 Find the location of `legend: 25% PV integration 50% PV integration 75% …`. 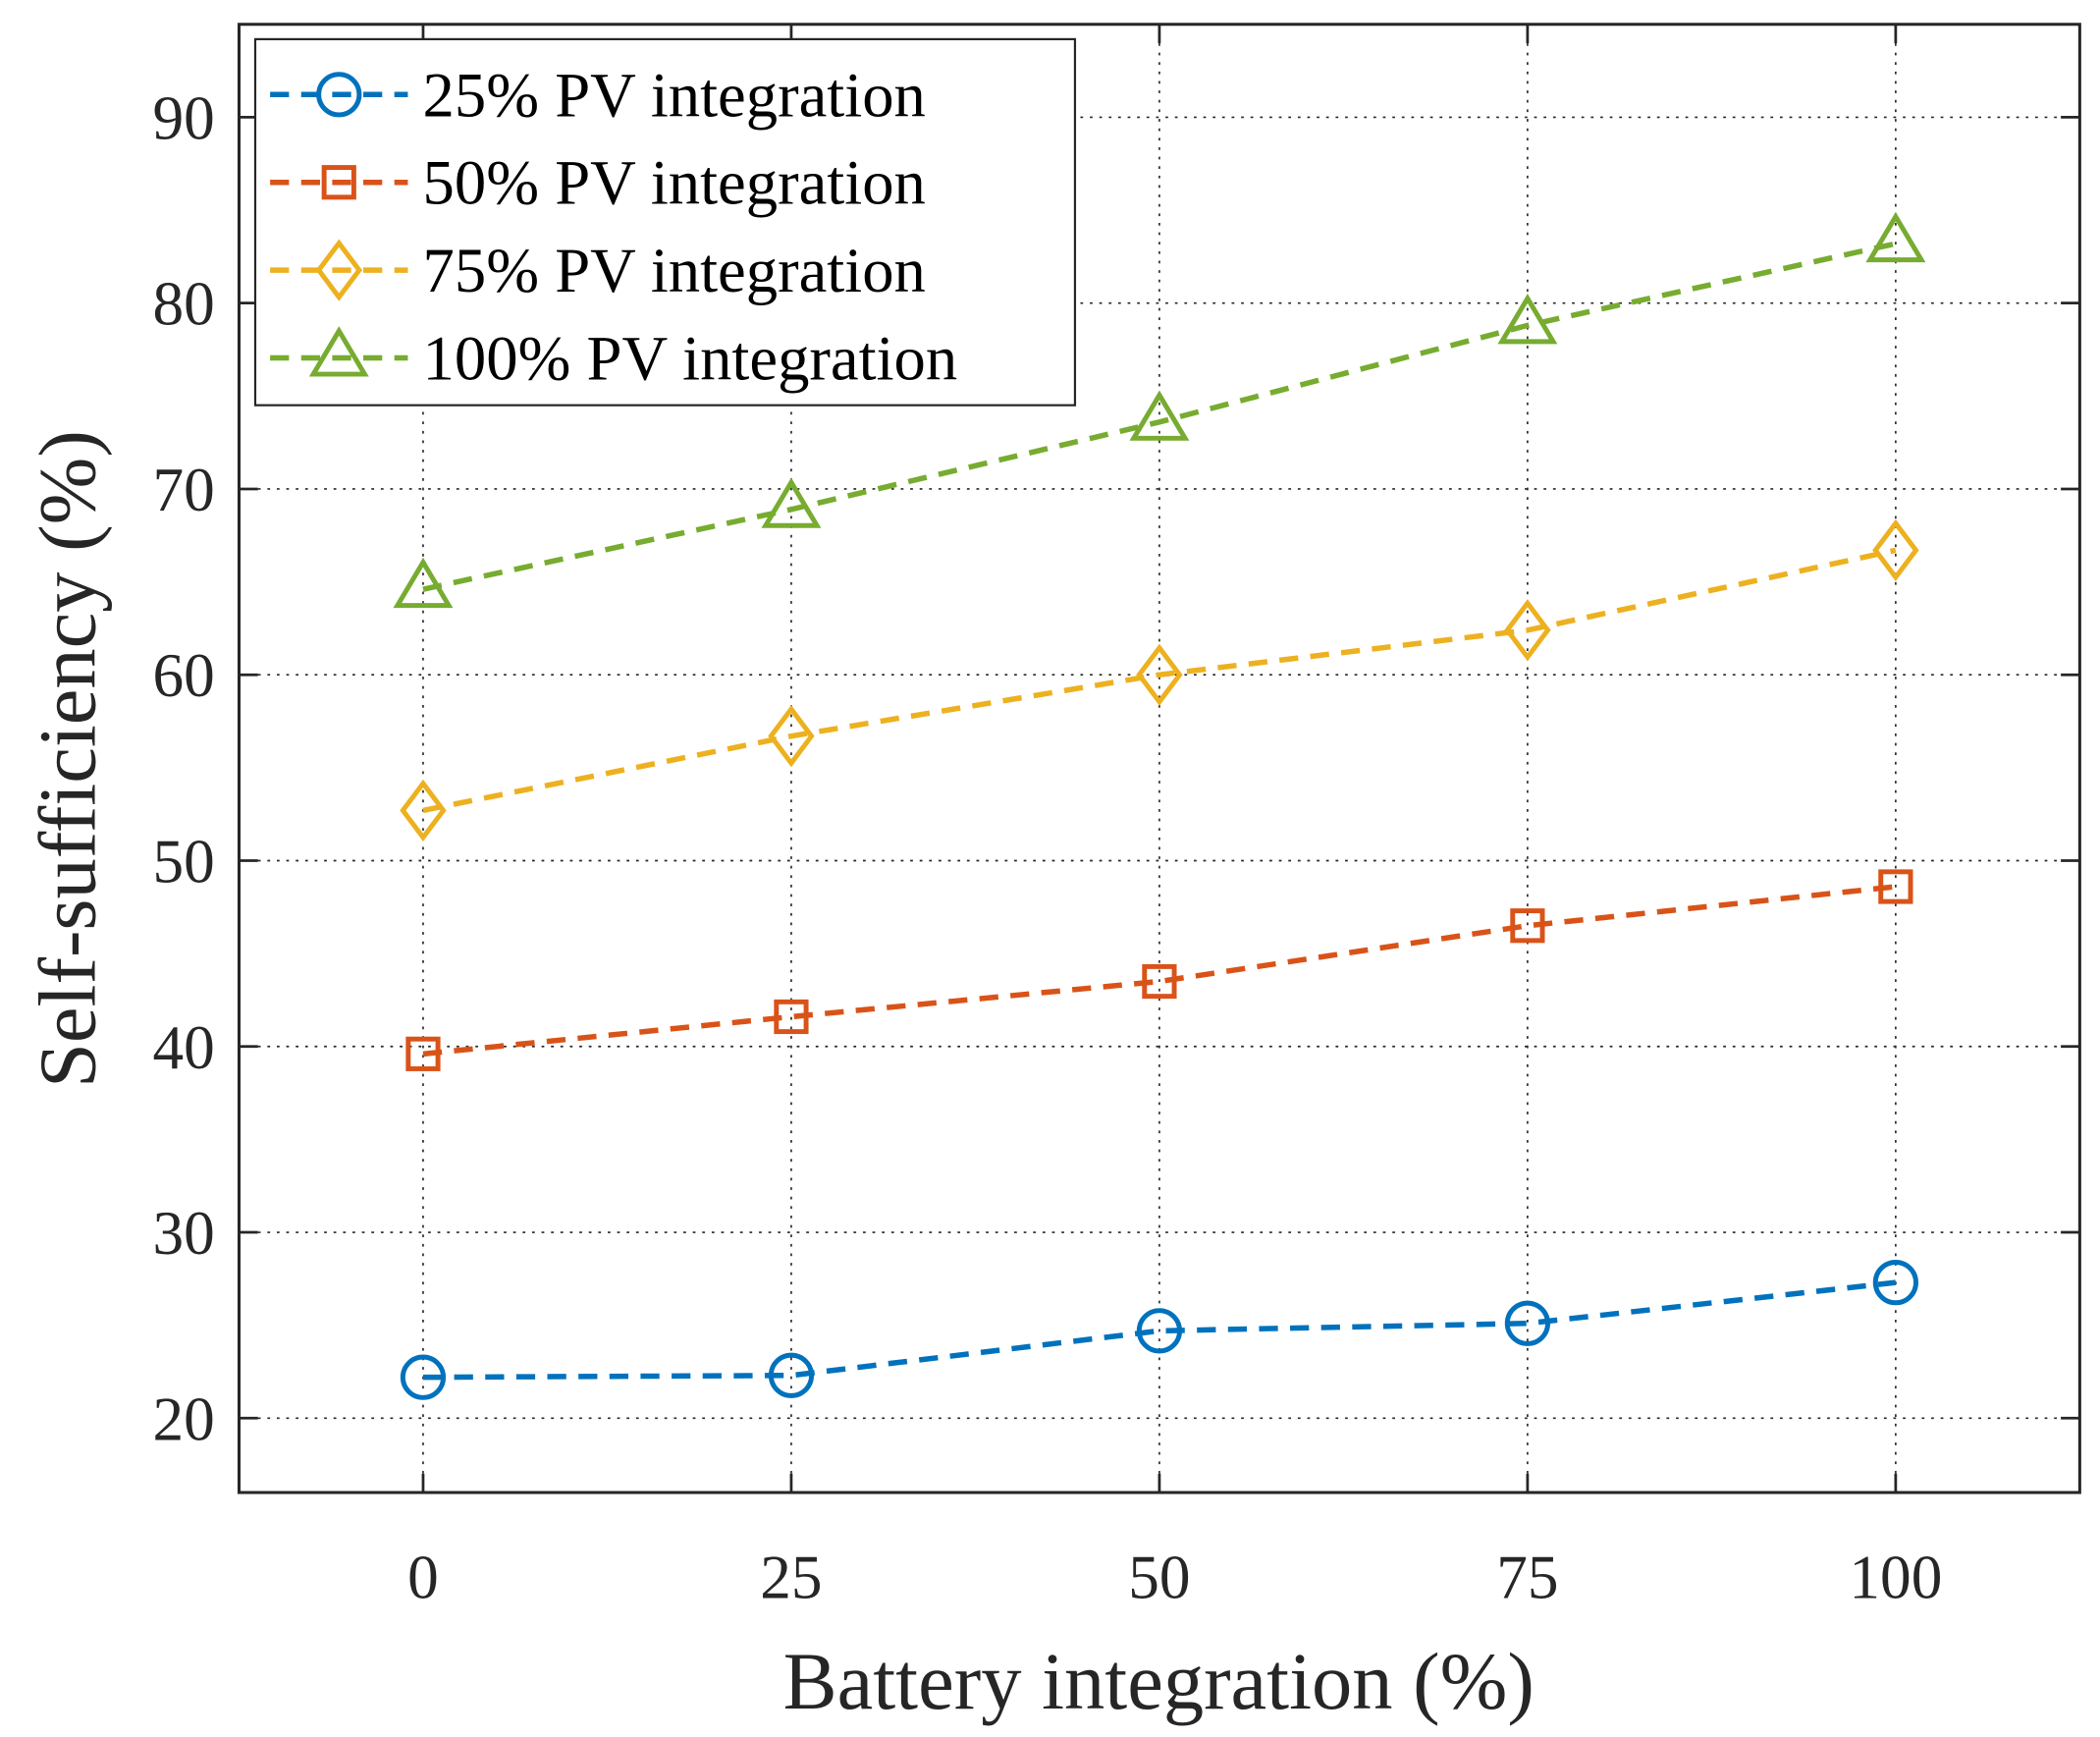

legend: 25% PV integration 50% PV integration 75% … is located at coordinates (665, 222).